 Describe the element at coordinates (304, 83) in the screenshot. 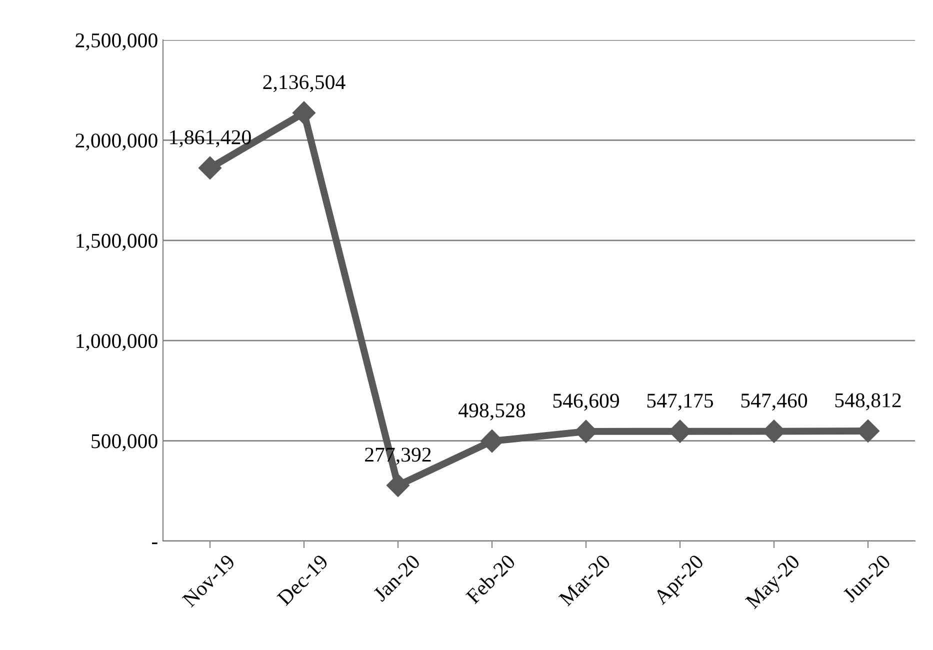

I see `data-label: 2,136,504` at that location.